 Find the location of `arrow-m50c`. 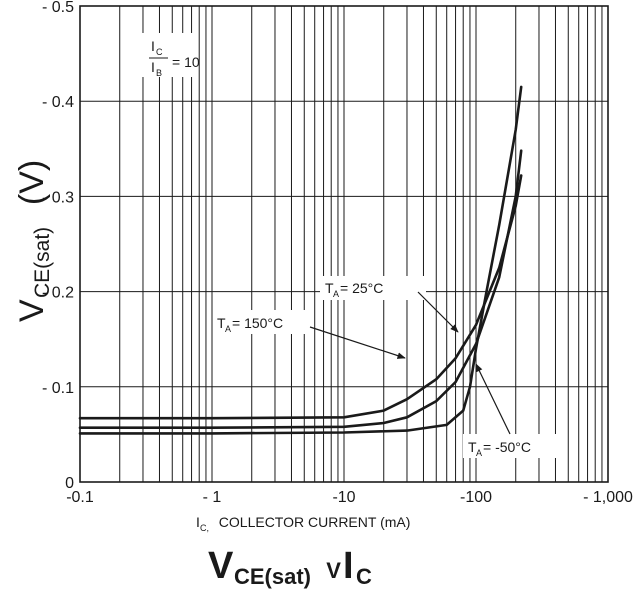

arrow-m50c is located at coordinates (493, 399).